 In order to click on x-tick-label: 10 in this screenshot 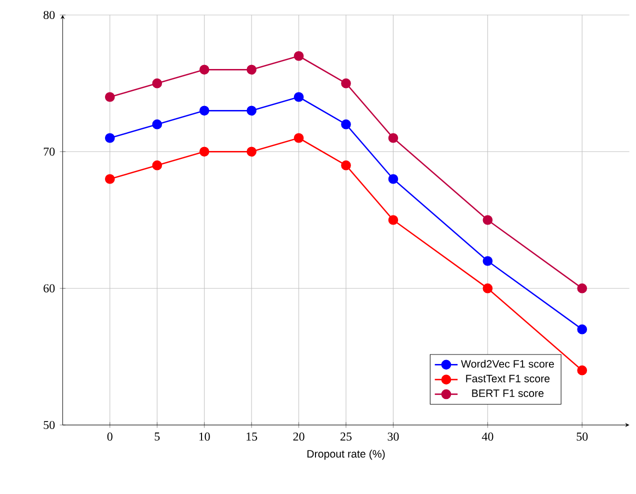, I will do `click(204, 436)`.